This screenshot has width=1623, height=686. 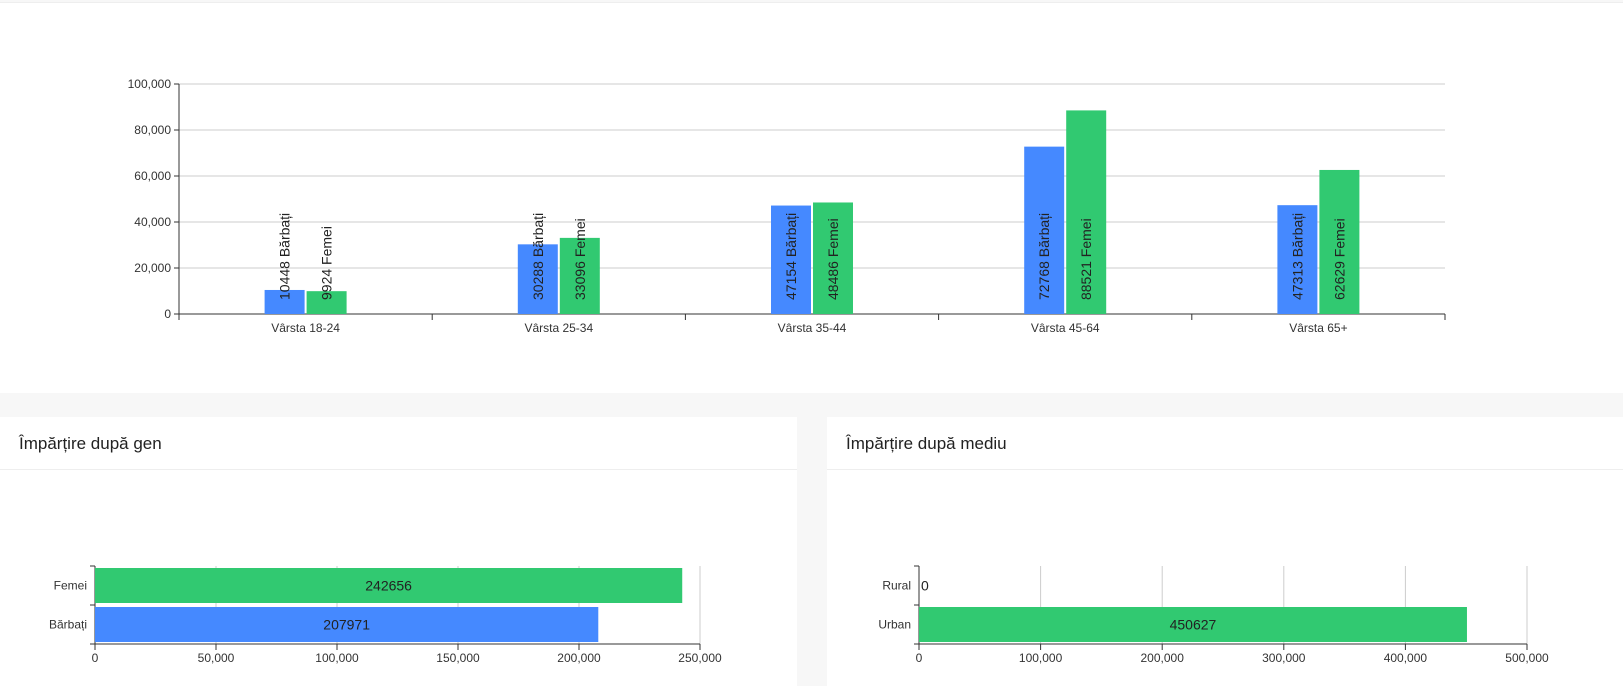 I want to click on bar-data-label: 10448 Bărbați, so click(x=285, y=256).